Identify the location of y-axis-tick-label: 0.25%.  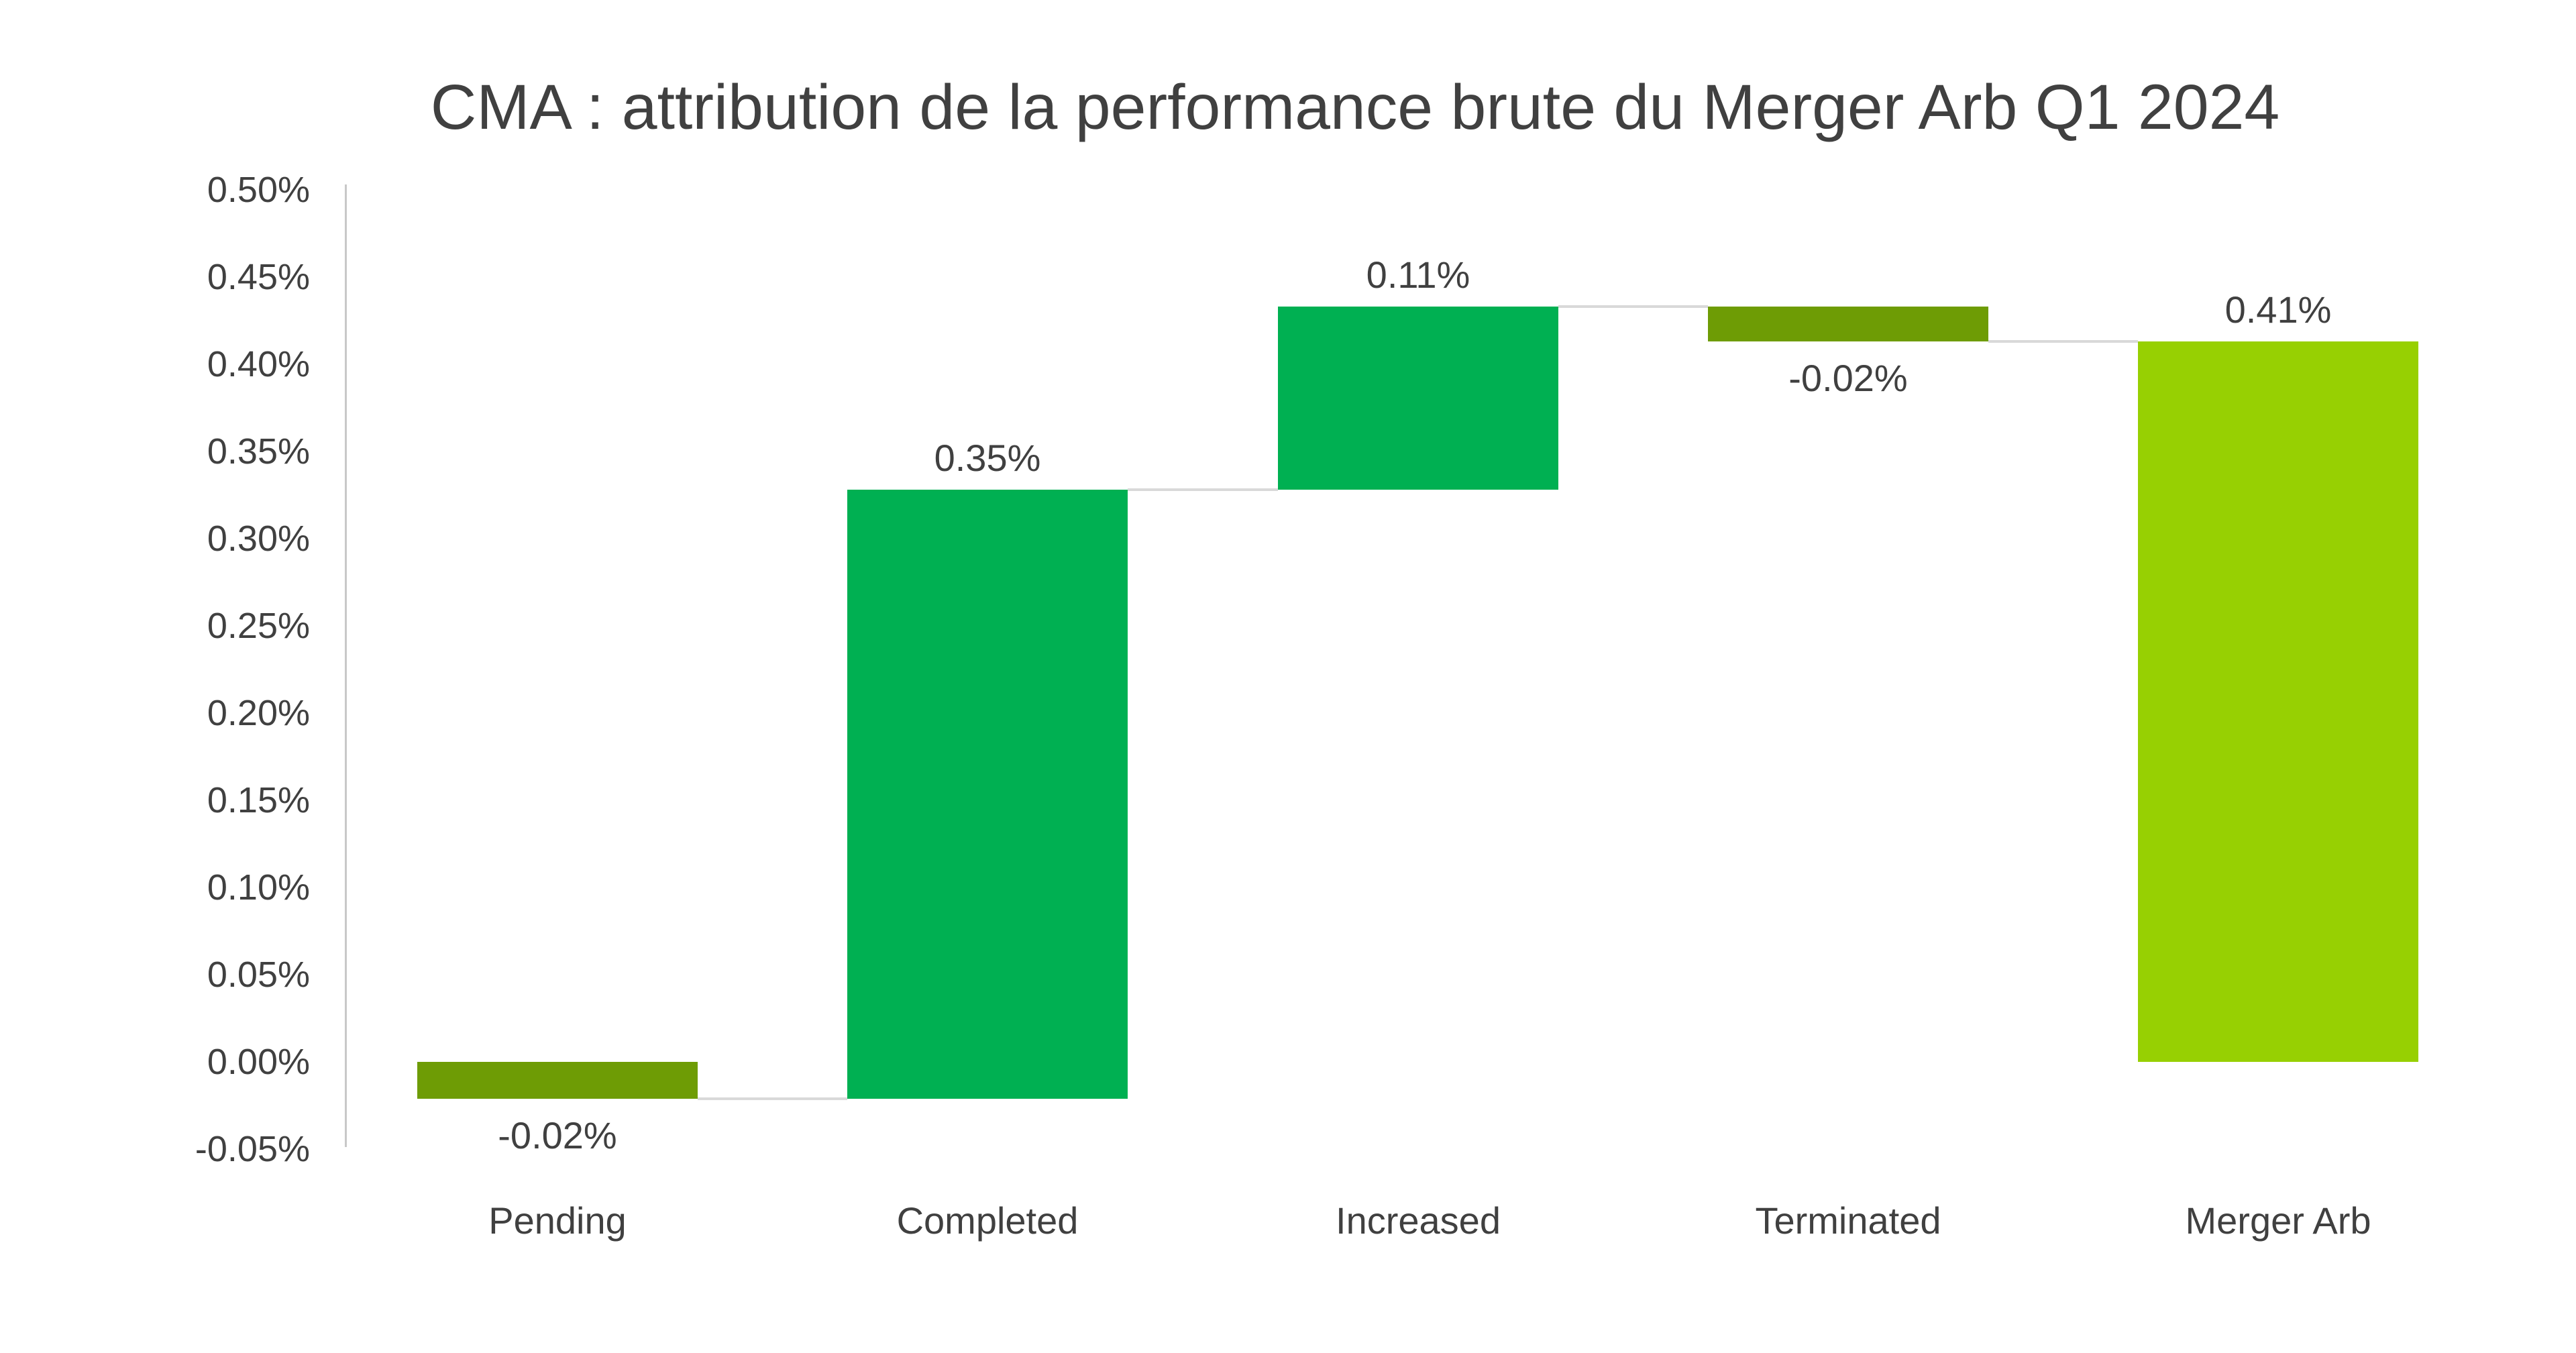
(258, 626).